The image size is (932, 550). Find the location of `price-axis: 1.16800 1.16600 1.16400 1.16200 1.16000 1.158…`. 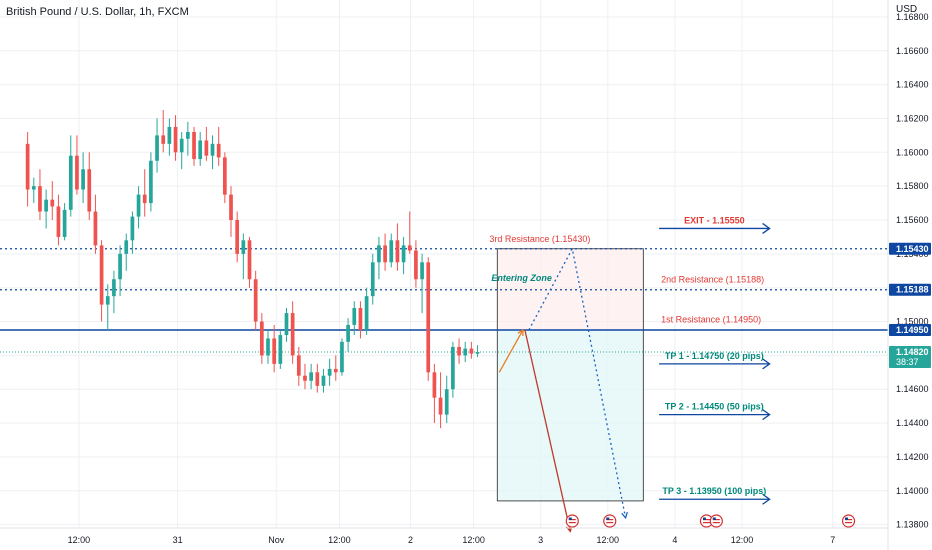

price-axis: 1.16800 1.16600 1.16400 1.16200 1.16000 1.158… is located at coordinates (910, 271).